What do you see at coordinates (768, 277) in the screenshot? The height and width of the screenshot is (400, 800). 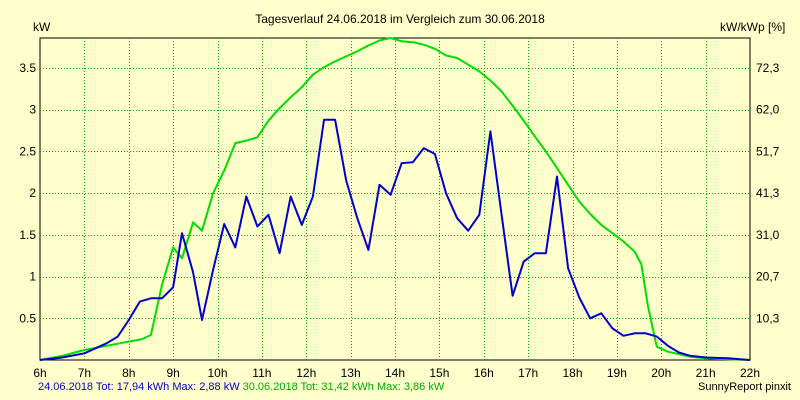 I see `y2-tick-label: 20,7` at bounding box center [768, 277].